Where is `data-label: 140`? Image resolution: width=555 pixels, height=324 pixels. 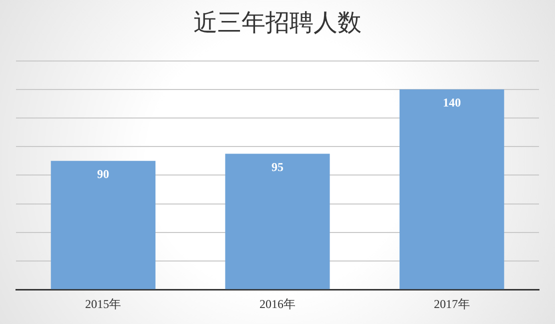 data-label: 140 is located at coordinates (451, 102).